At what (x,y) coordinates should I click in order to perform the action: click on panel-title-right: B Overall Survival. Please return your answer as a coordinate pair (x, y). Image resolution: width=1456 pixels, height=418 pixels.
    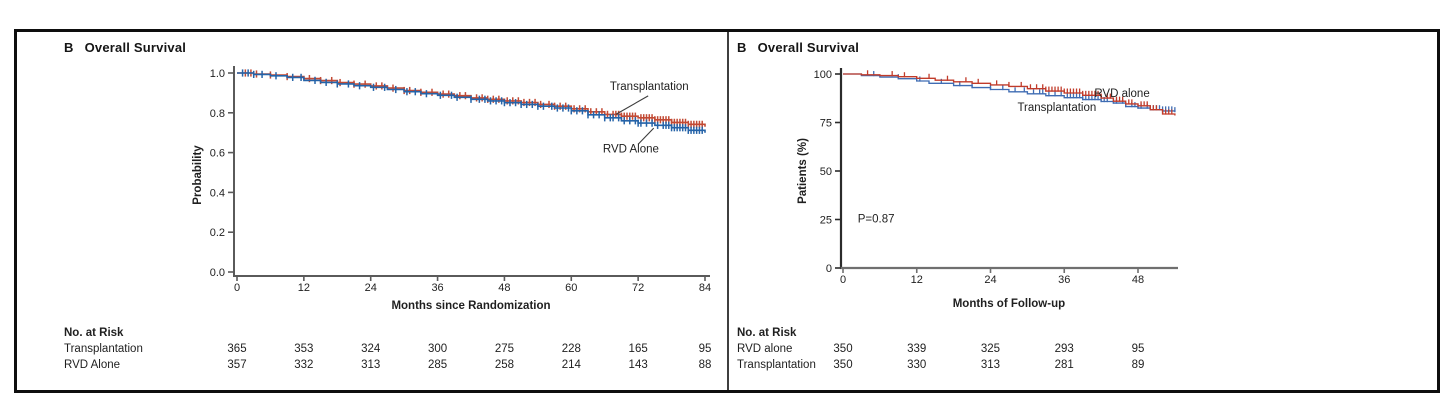
    Looking at the image, I should click on (798, 47).